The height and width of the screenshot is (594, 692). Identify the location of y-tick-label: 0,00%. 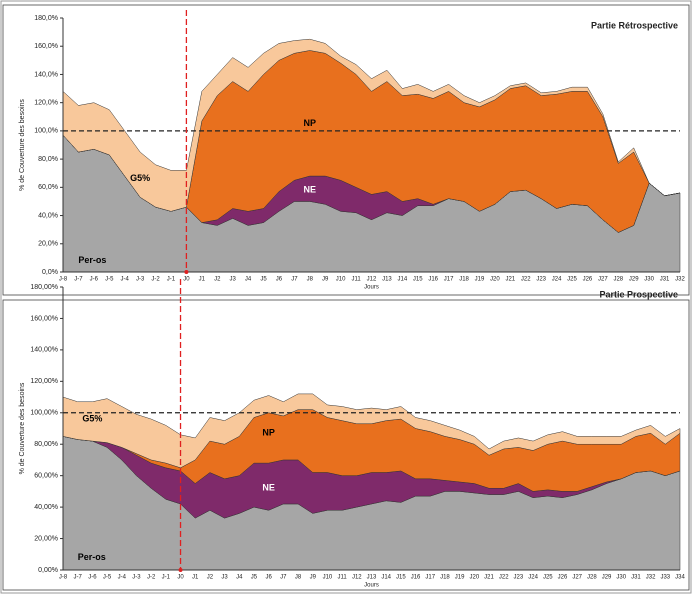
(48, 570).